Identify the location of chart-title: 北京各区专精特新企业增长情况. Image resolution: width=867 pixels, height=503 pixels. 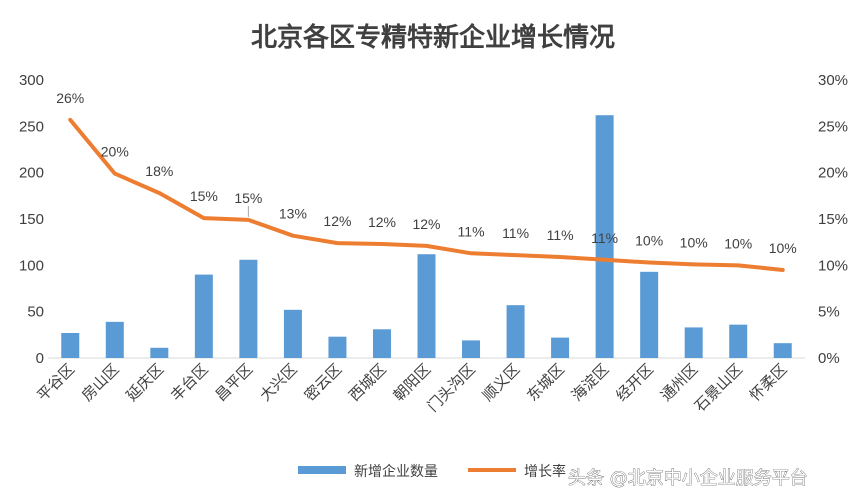
(433, 37).